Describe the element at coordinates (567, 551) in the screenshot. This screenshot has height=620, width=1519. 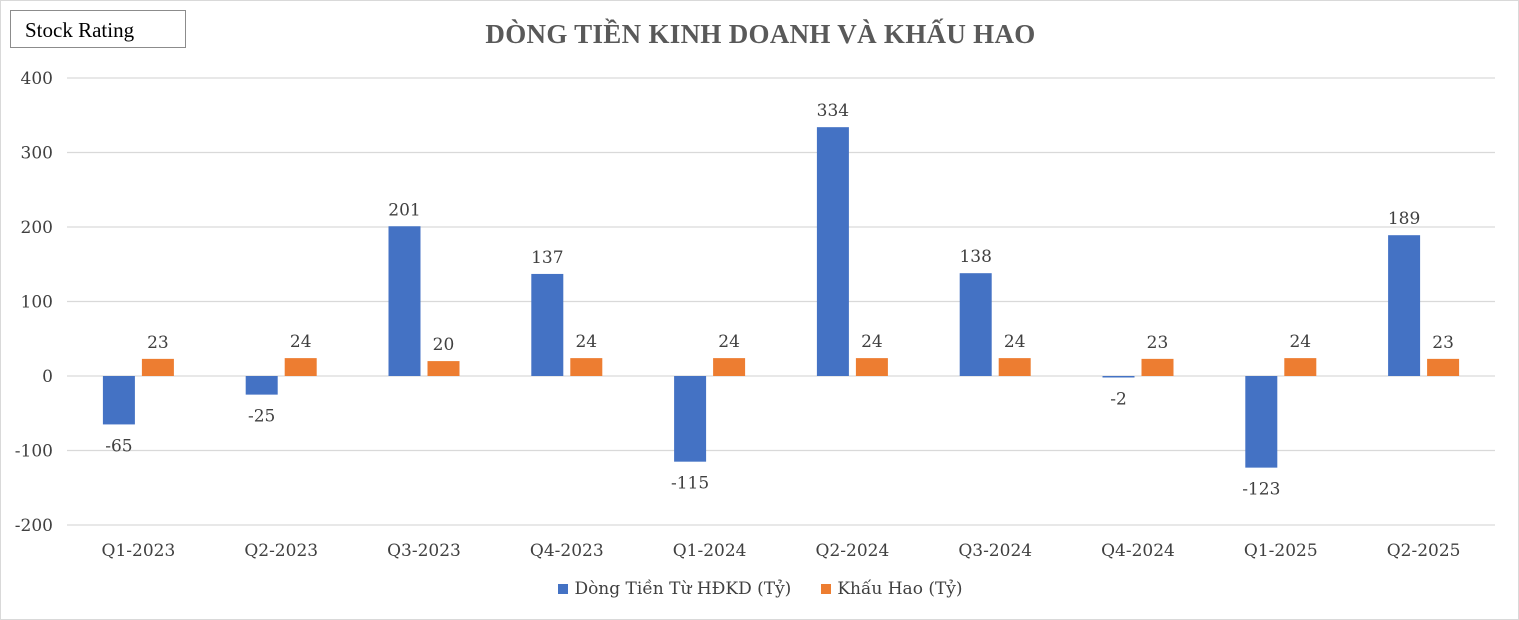
I see `x-tick-label: Q4-2023` at that location.